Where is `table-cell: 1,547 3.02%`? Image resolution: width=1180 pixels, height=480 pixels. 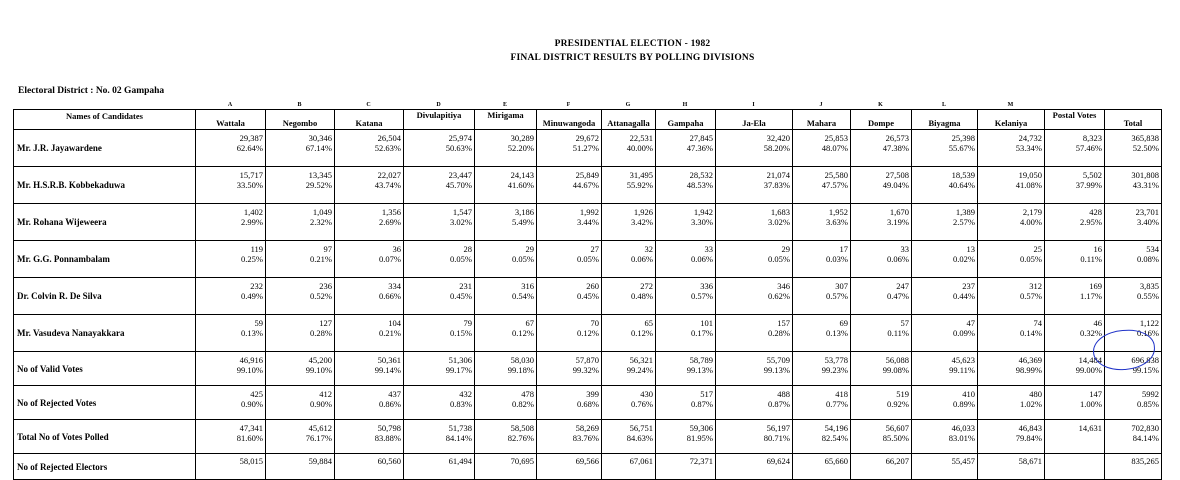 table-cell: 1,547 3.02% is located at coordinates (439, 222).